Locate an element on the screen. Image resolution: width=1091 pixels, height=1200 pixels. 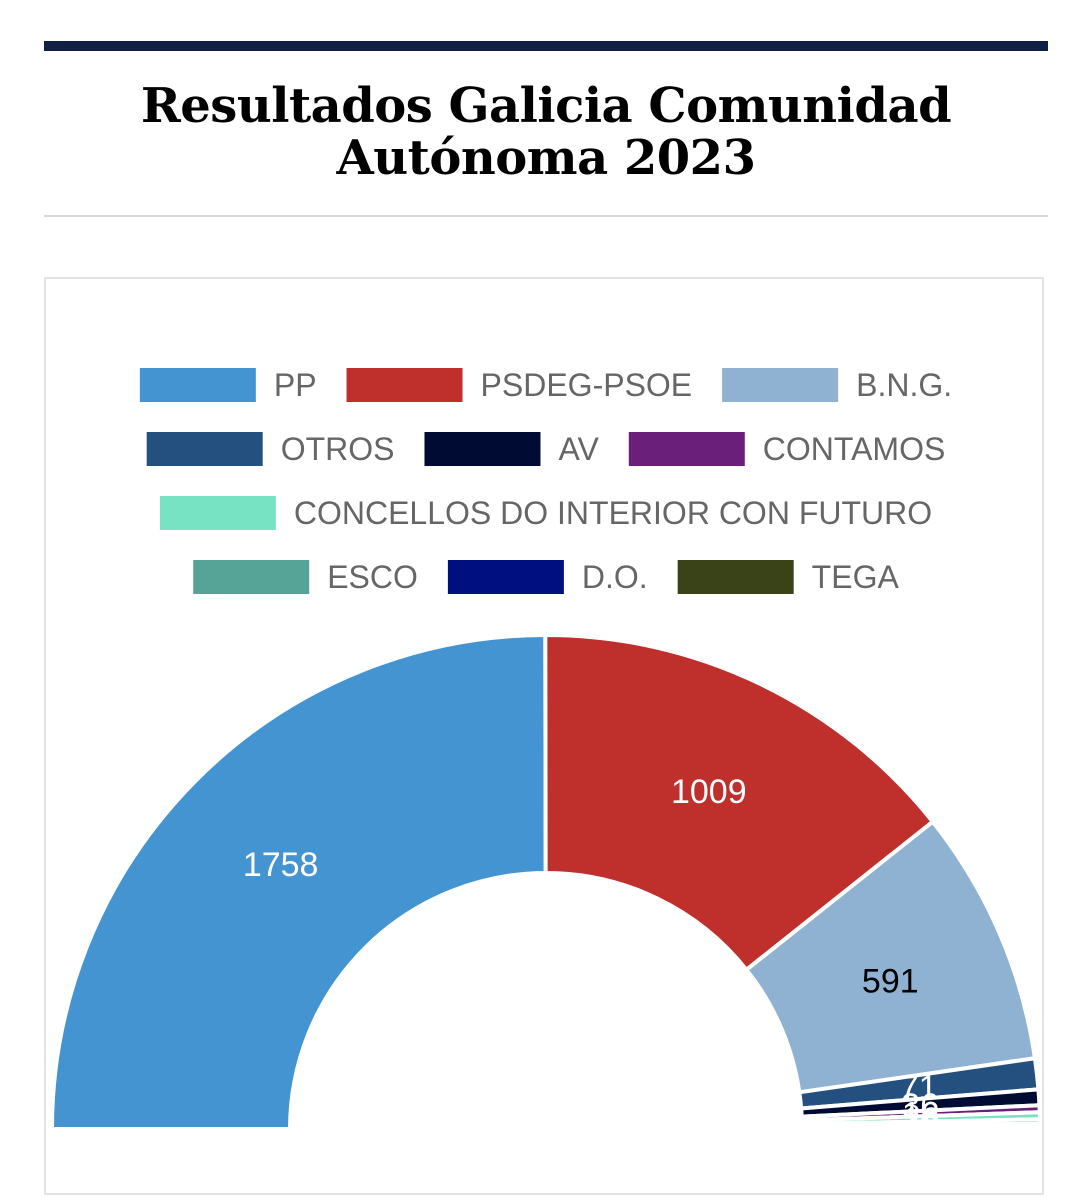
legend-item-d-o: D.O. is located at coordinates (547, 577).